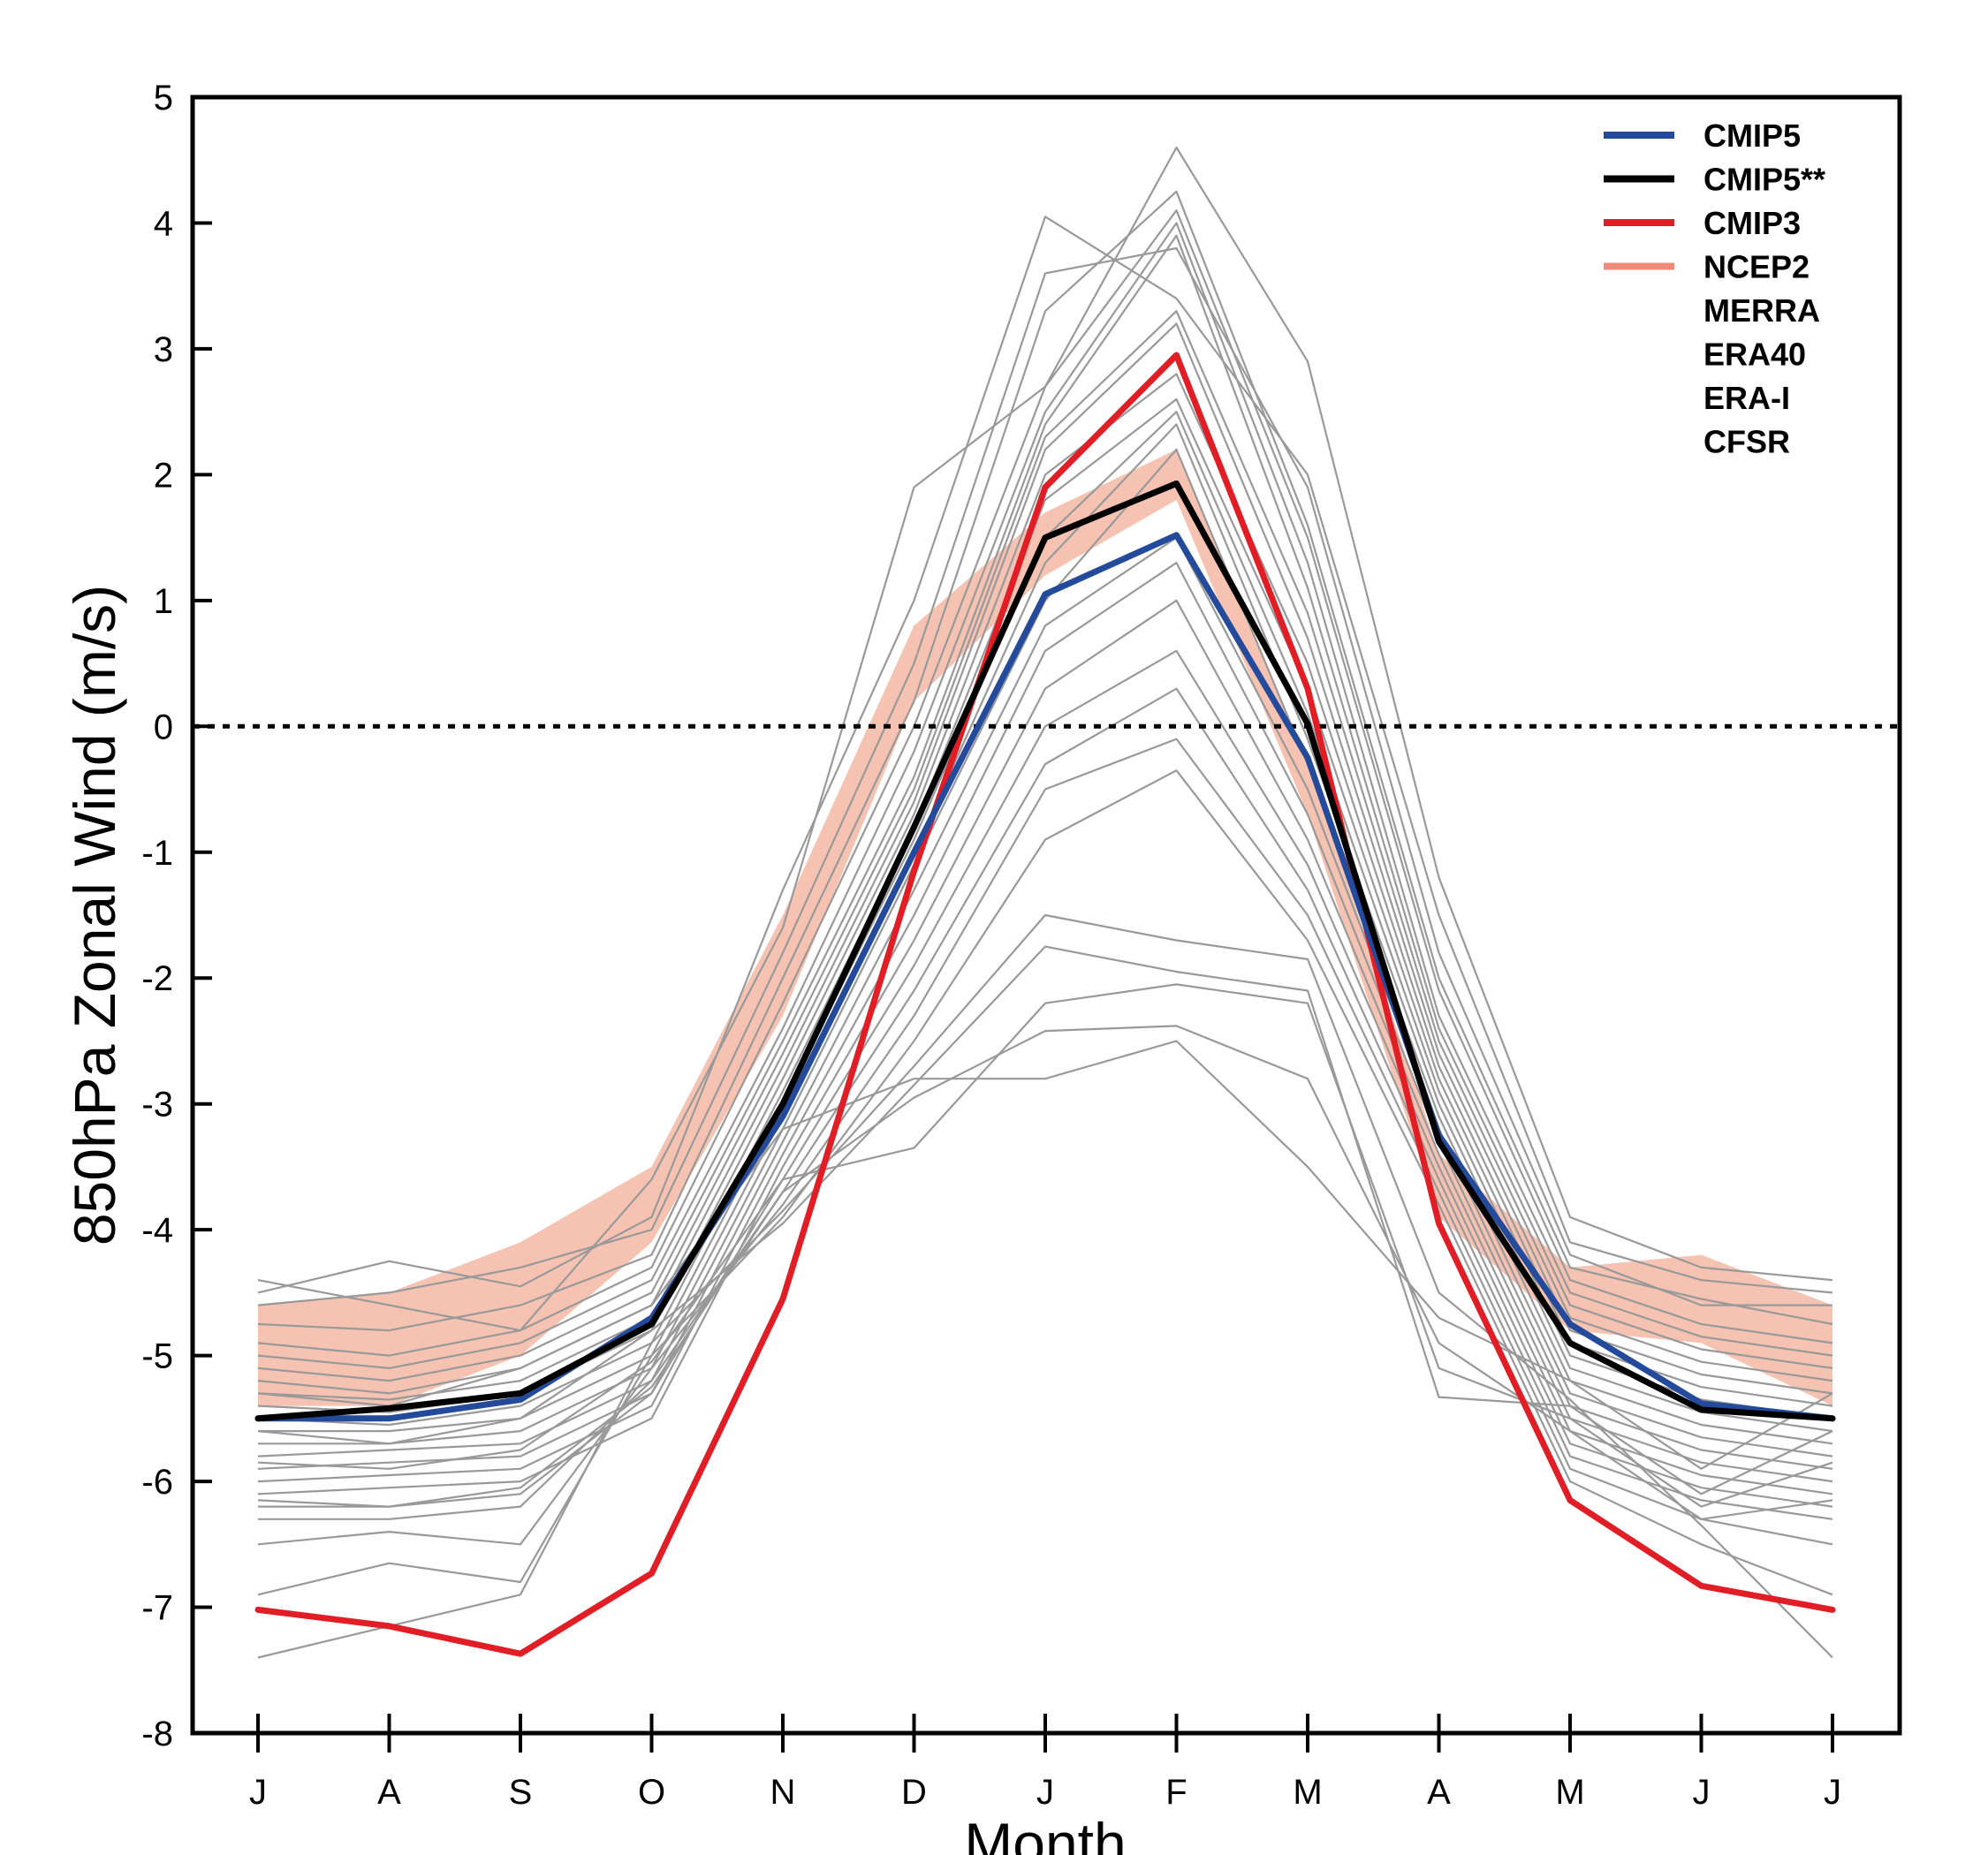 This screenshot has width=1988, height=1855. Describe the element at coordinates (163, 601) in the screenshot. I see `y-tick-label: 1` at that location.